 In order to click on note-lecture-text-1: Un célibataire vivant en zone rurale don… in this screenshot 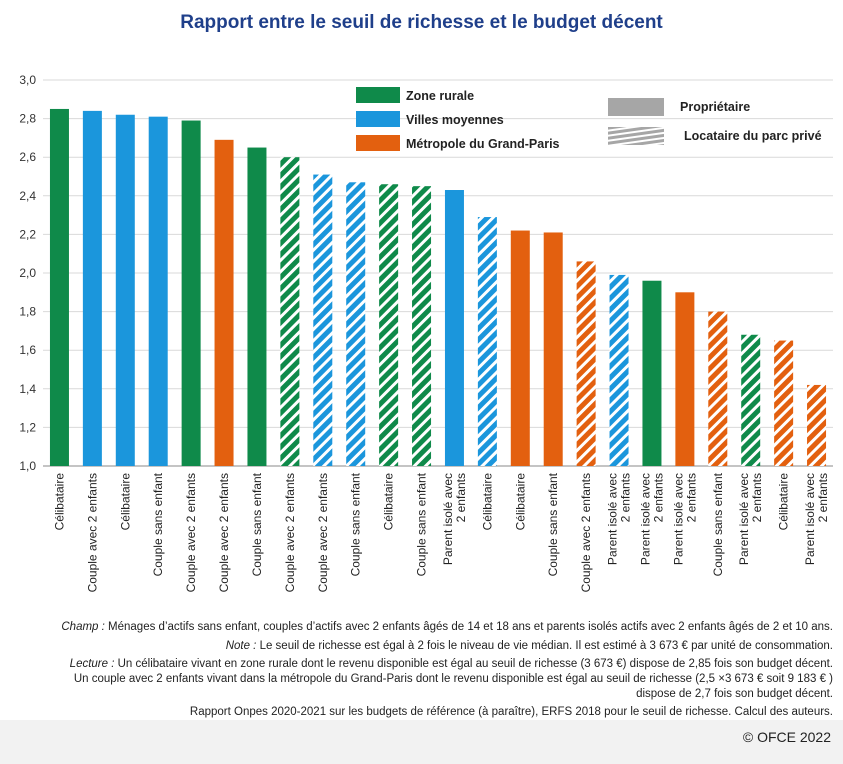, I will do `click(473, 664)`.